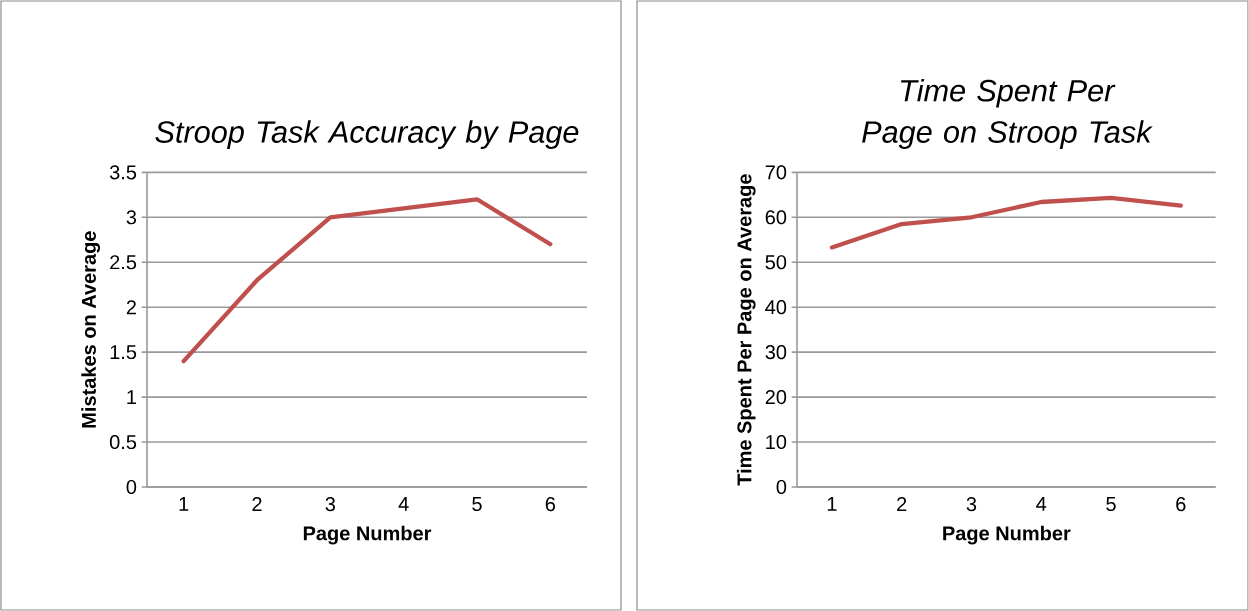 This screenshot has height=611, width=1249. I want to click on y-tick-label: 60, so click(776, 217).